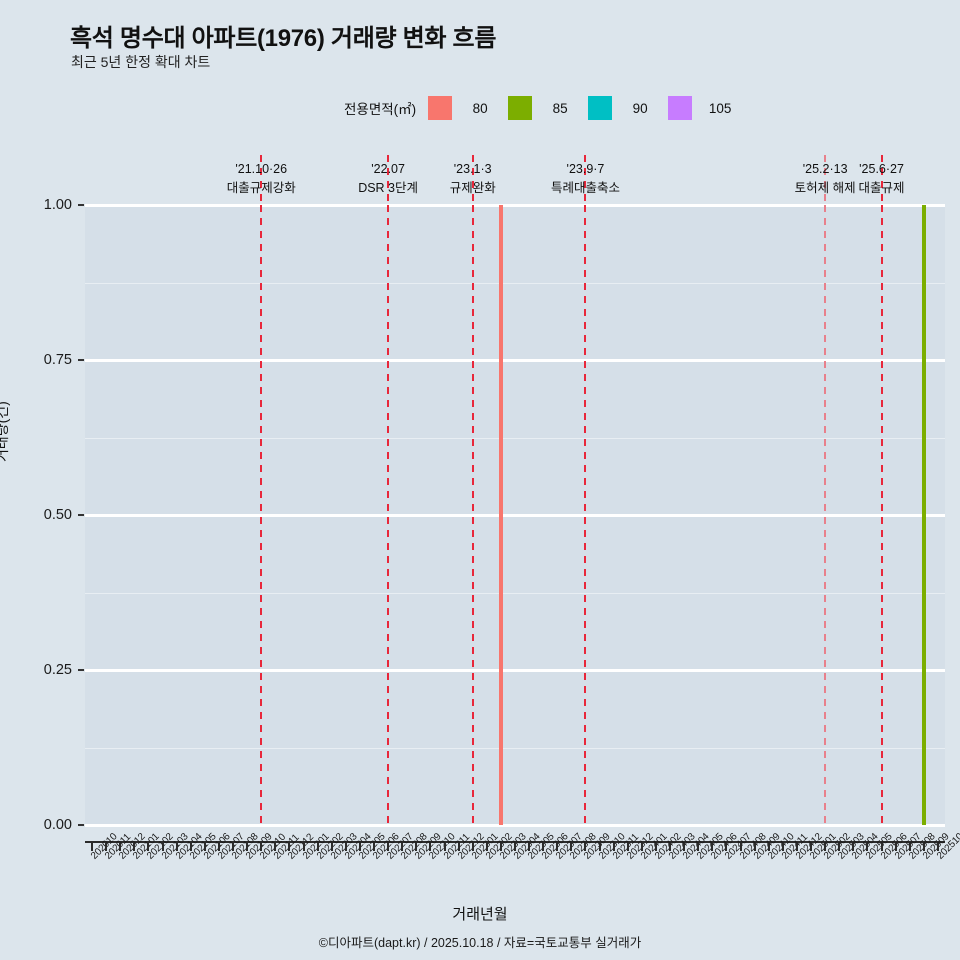 The width and height of the screenshot is (960, 960). Describe the element at coordinates (560, 108) in the screenshot. I see `legend-label-85: 85` at that location.